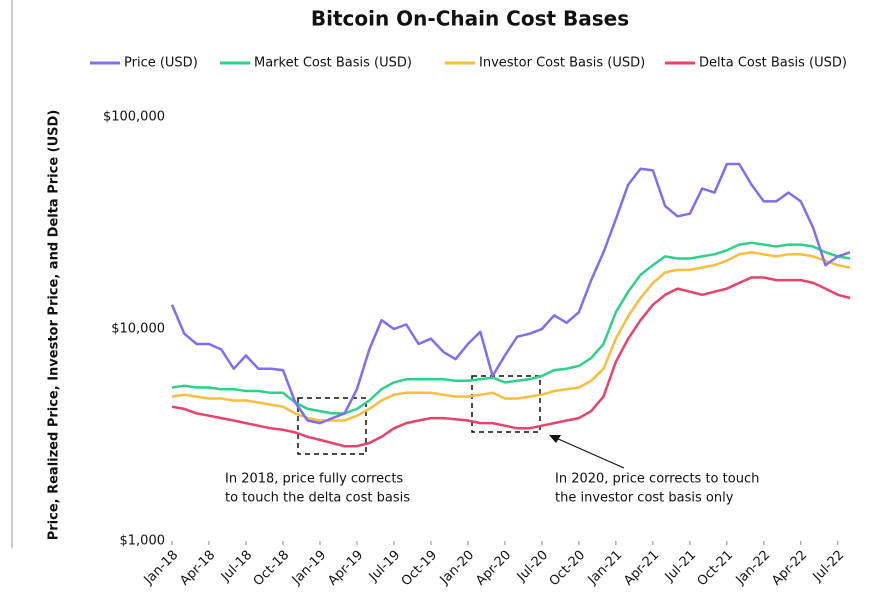 This screenshot has height=604, width=880. I want to click on legend-label: Delta Cost Basis (USD), so click(773, 63).